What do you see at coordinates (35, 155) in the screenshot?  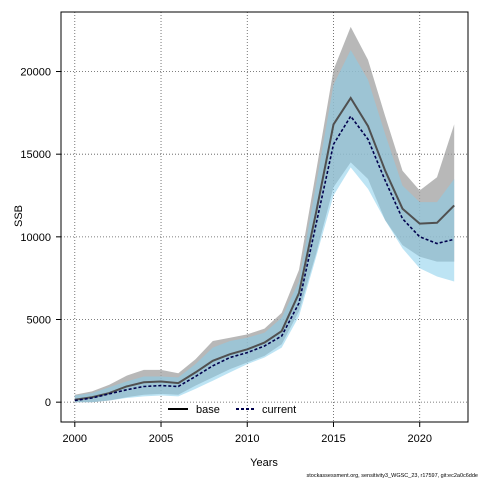 I see `y-tick-label-15000: 15000` at bounding box center [35, 155].